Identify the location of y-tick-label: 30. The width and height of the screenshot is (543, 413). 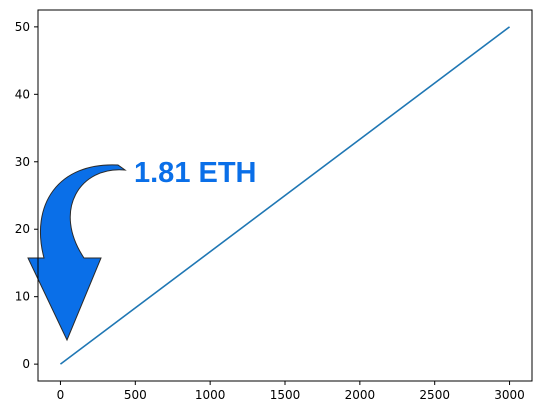
(22, 162).